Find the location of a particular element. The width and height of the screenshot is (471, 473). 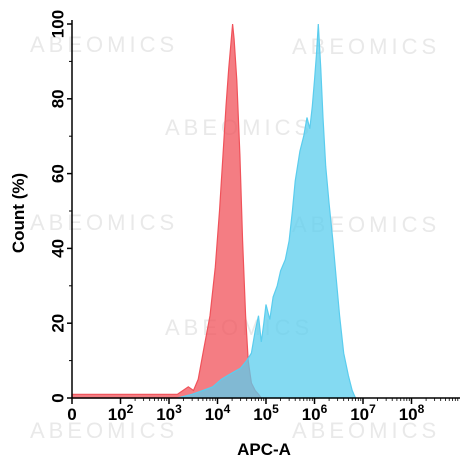

x-tick-label: 10⁶ is located at coordinates (315, 413).